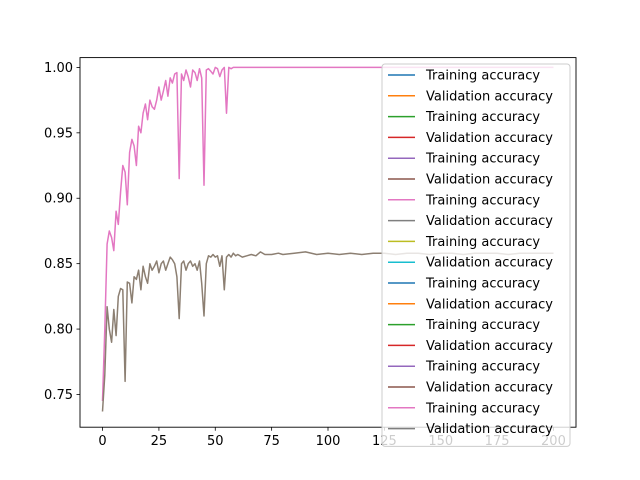  Describe the element at coordinates (58, 68) in the screenshot. I see `y-tick-label: 1.00` at that location.